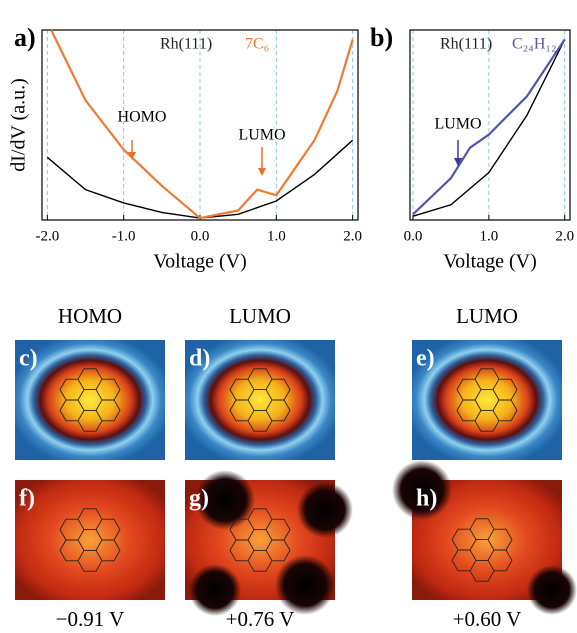  Describe the element at coordinates (142, 117) in the screenshot. I see `annotation: HOMO` at that location.